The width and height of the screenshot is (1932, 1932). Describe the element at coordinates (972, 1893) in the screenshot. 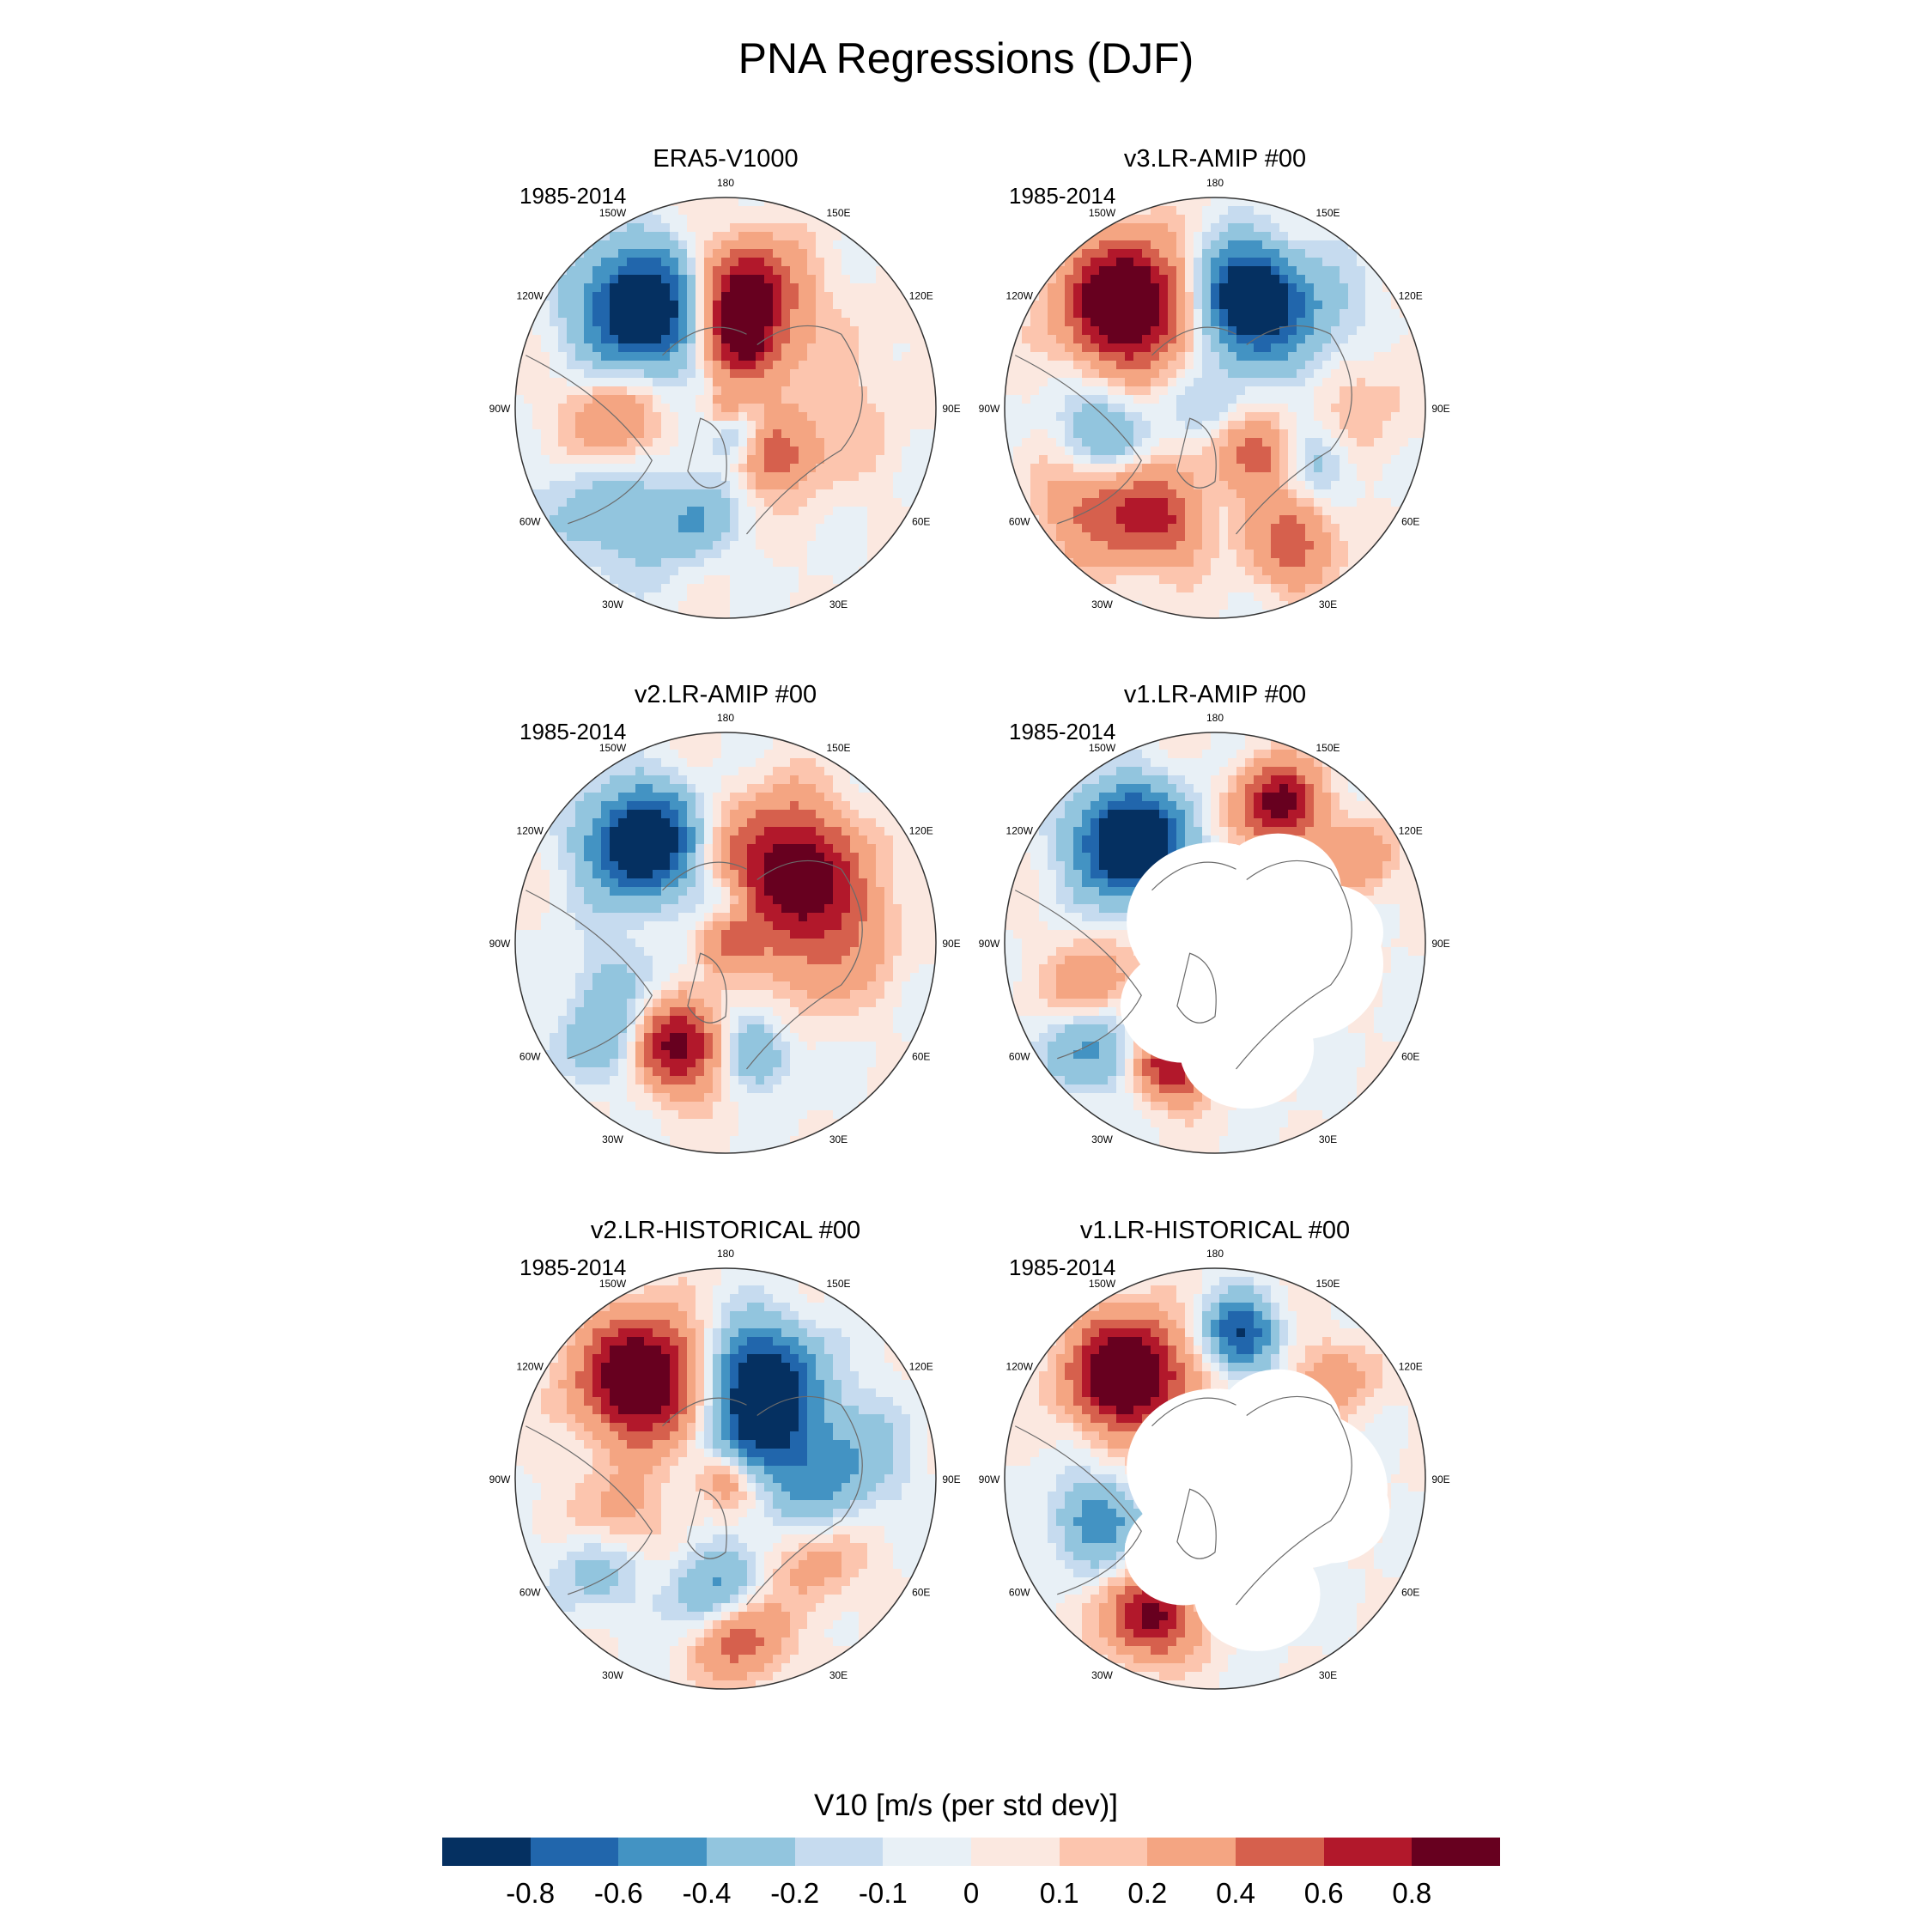

I see `colorbar-tick-label: 0` at that location.